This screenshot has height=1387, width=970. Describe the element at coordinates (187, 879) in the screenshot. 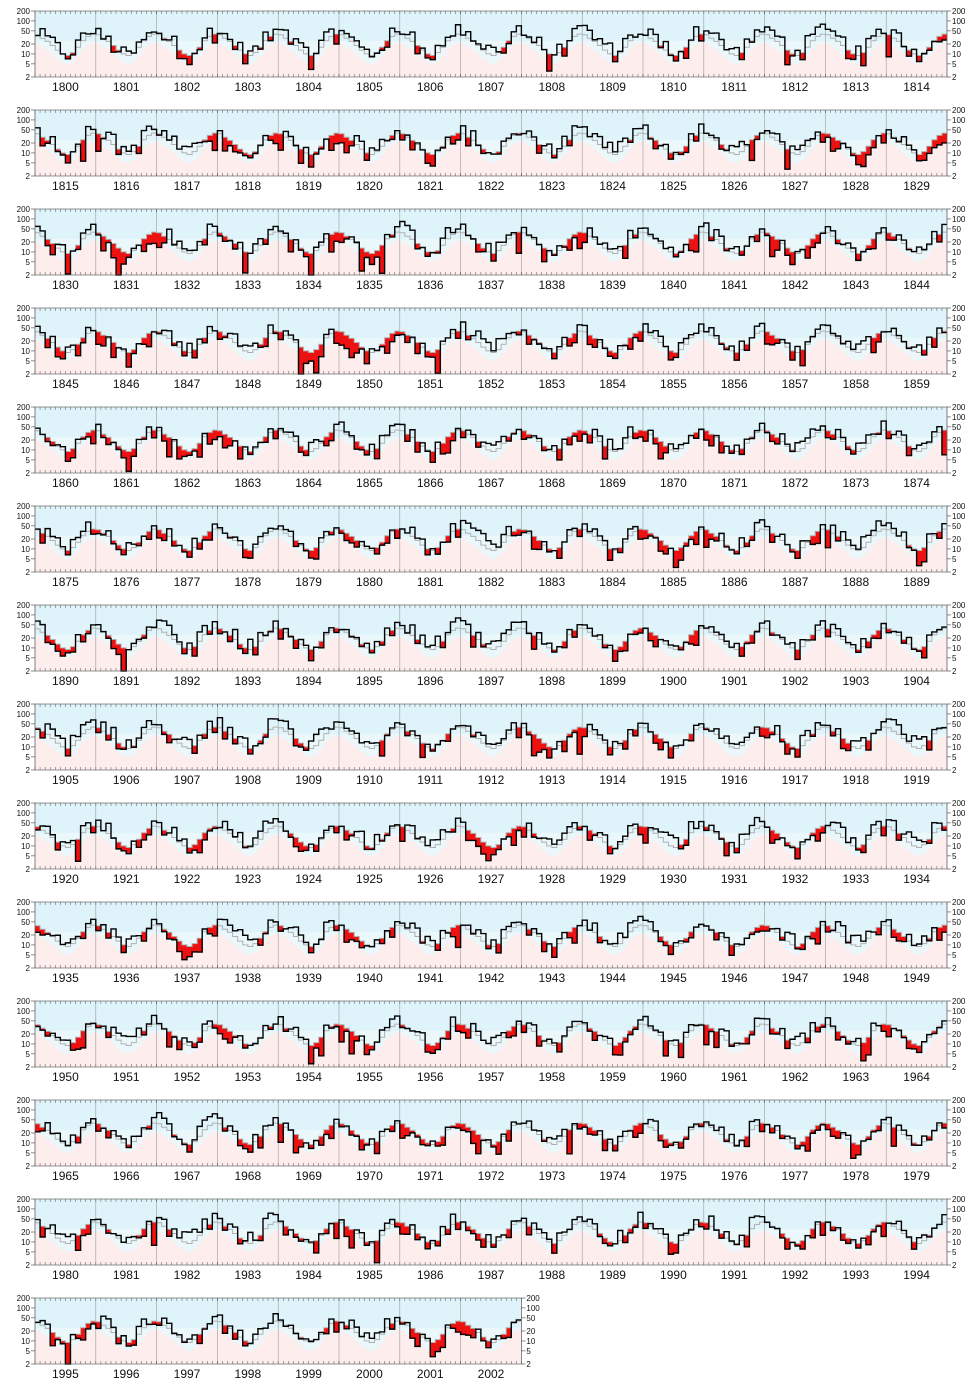

I see `year-label: 1922` at that location.